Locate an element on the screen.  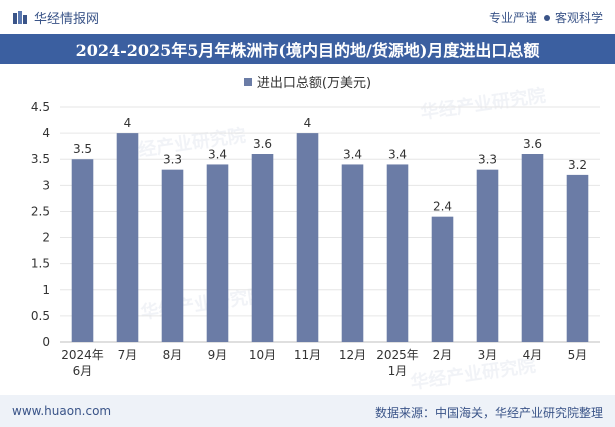
data-label-6: 3.4 is located at coordinates (352, 154).